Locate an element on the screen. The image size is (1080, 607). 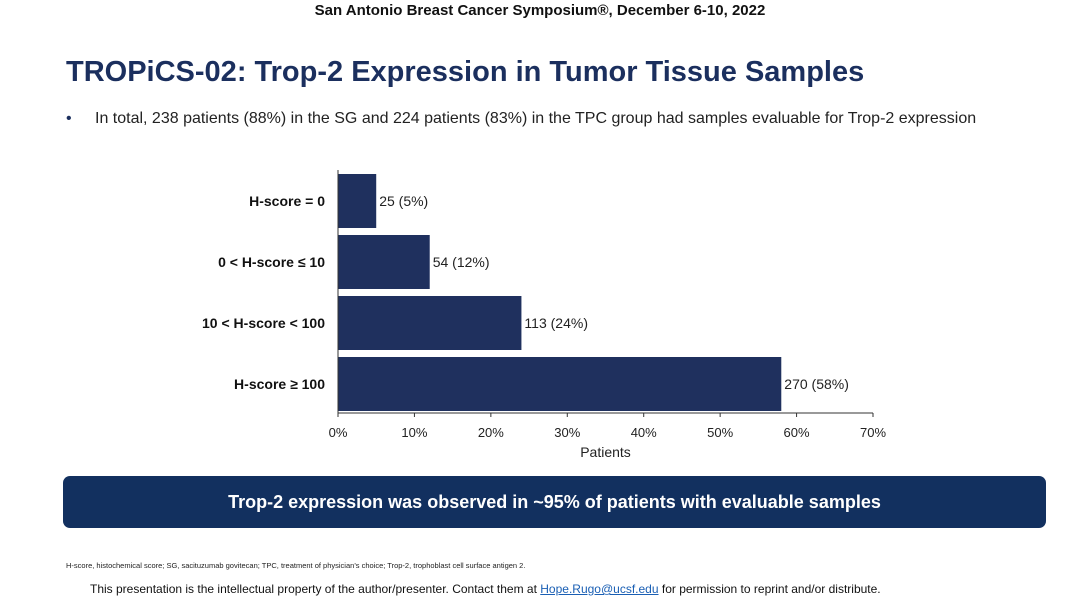
category-label: H-score ≥ 100 is located at coordinates (279, 384).